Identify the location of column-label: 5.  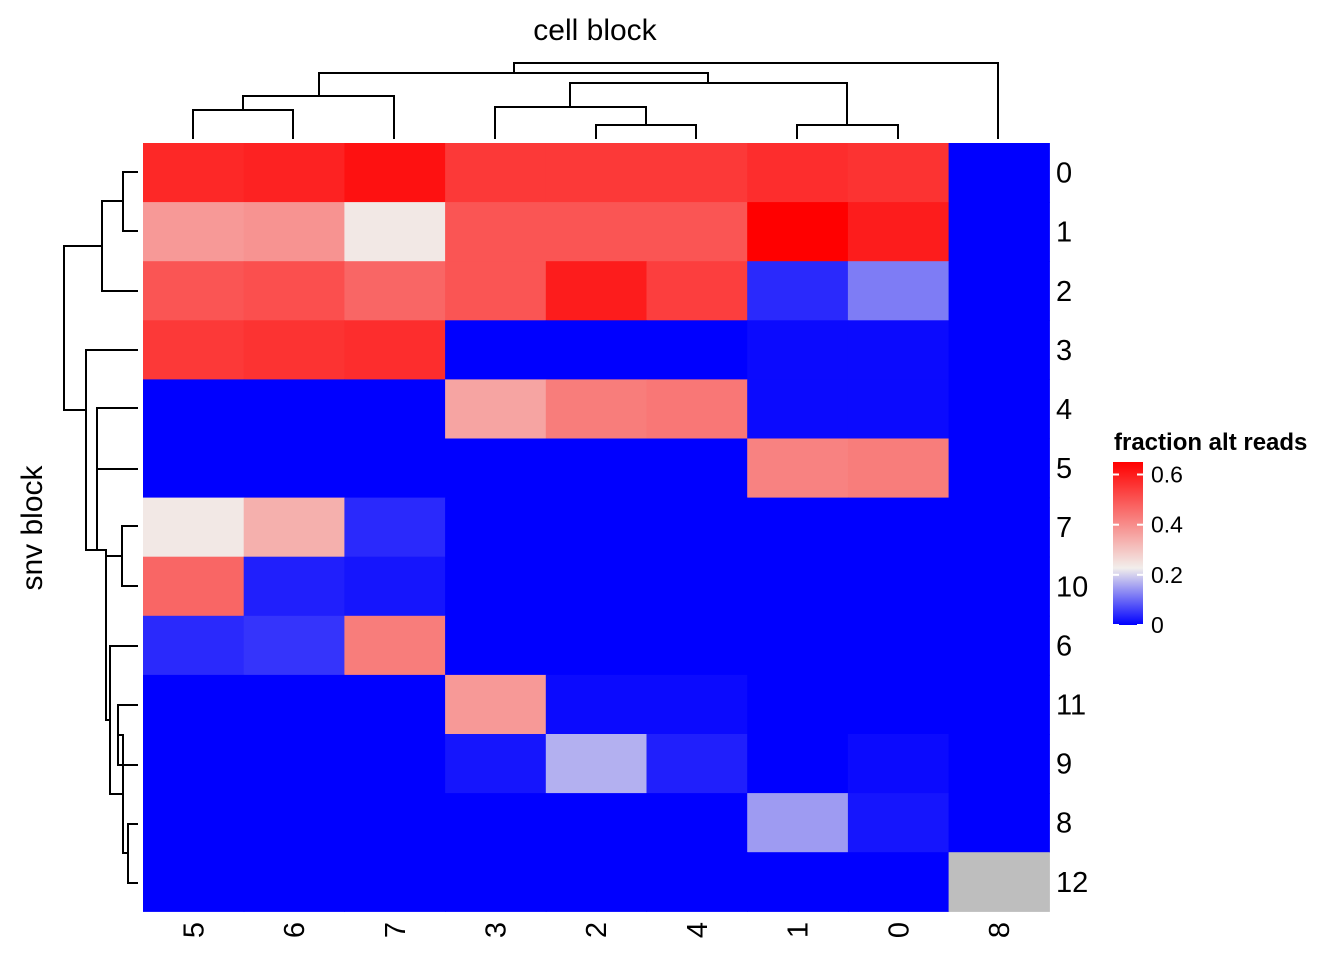
(194, 930).